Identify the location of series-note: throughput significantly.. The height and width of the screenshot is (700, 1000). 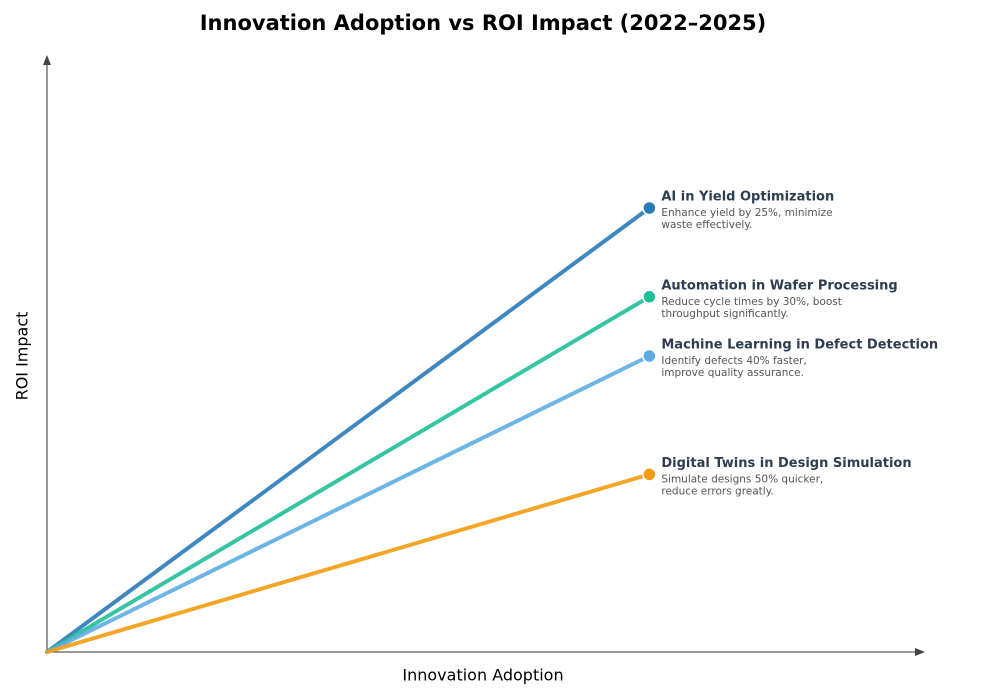
(724, 314).